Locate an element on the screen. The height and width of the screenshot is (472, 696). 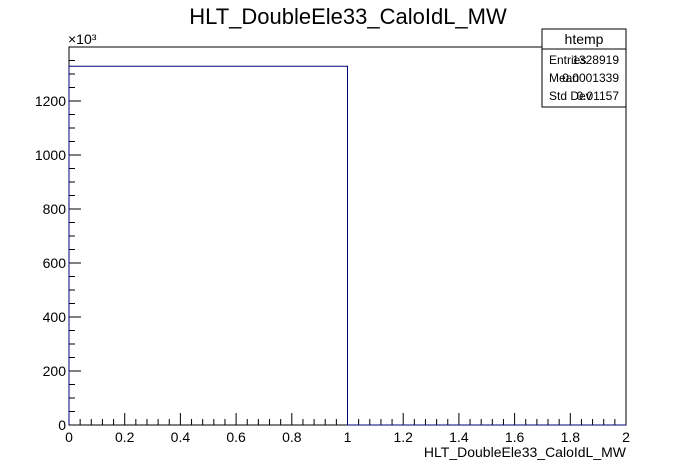
y-tick-label: 600 is located at coordinates (55, 263).